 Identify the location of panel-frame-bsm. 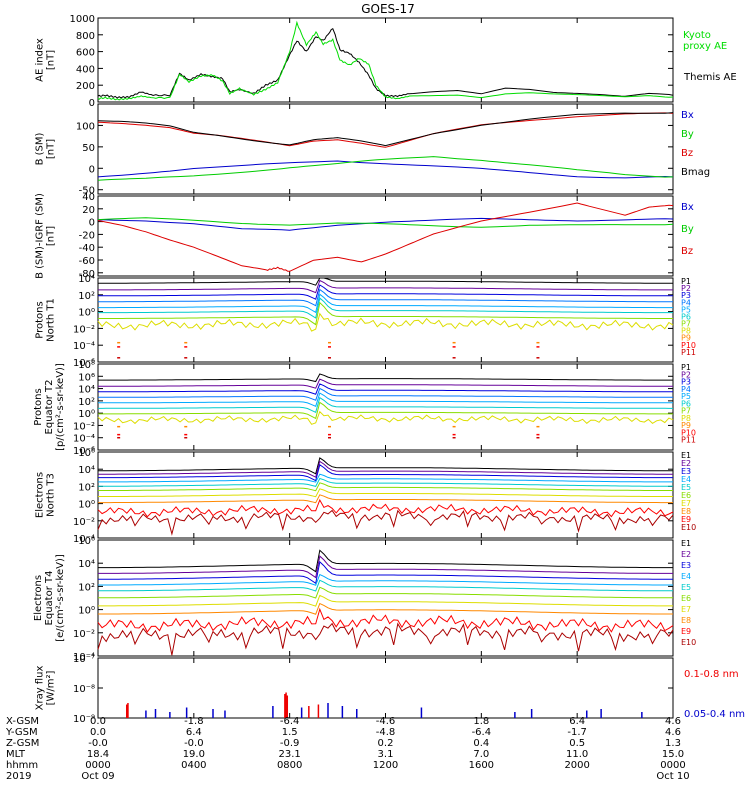
(385, 149).